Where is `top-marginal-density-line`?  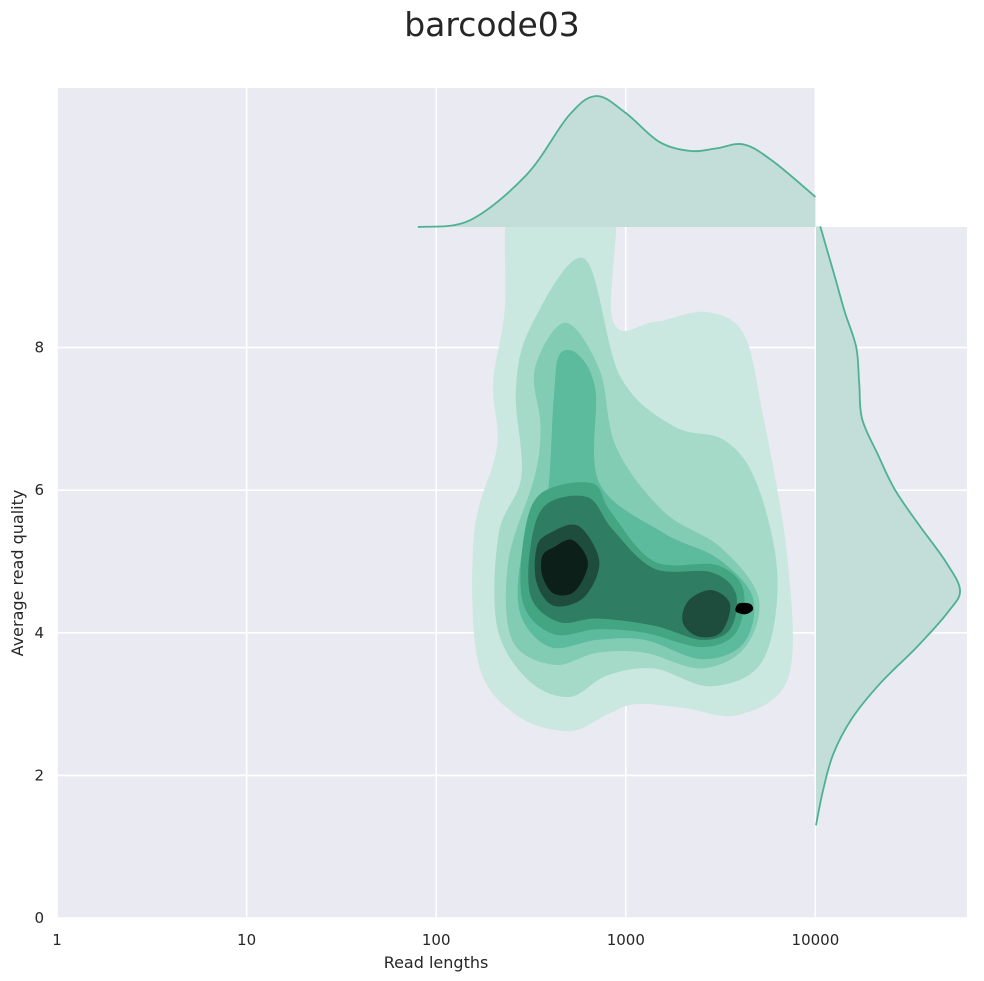
top-marginal-density-line is located at coordinates (616, 161).